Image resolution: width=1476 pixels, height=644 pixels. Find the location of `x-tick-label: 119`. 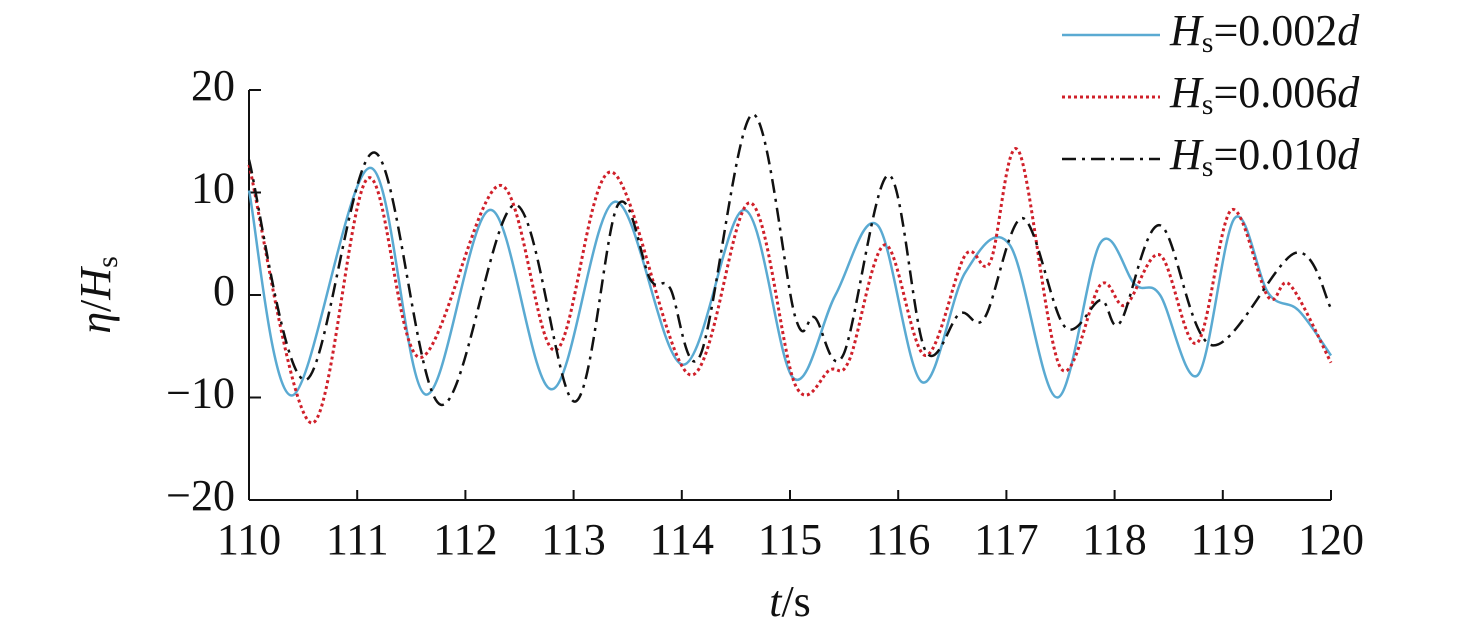

x-tick-label: 119 is located at coordinates (1223, 539).